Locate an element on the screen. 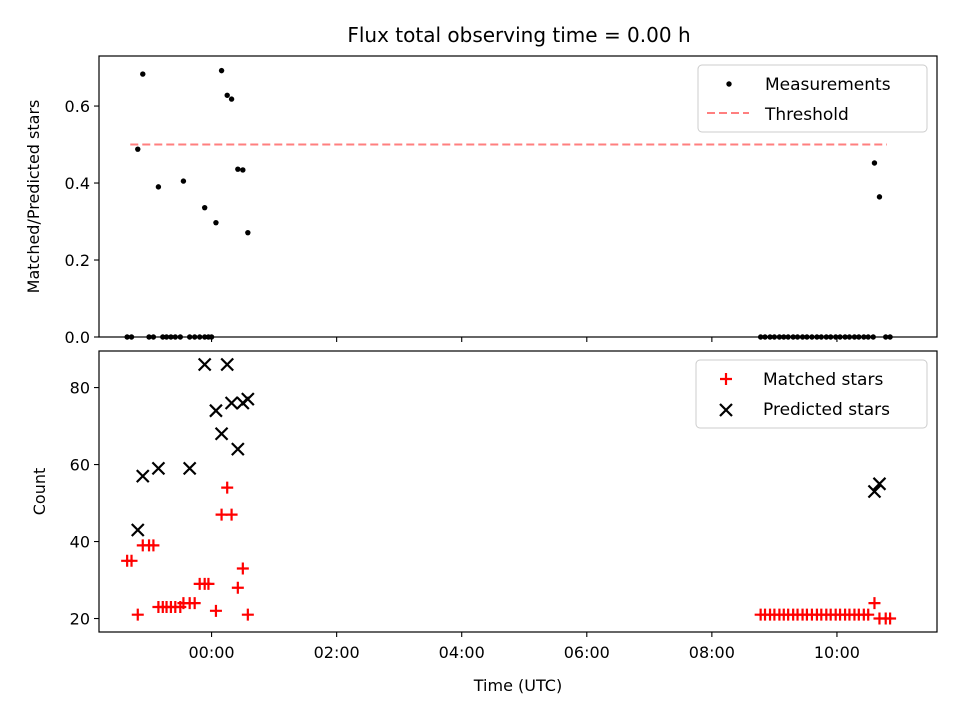 The width and height of the screenshot is (960, 720). x-tick-label: 06:00 is located at coordinates (587, 652).